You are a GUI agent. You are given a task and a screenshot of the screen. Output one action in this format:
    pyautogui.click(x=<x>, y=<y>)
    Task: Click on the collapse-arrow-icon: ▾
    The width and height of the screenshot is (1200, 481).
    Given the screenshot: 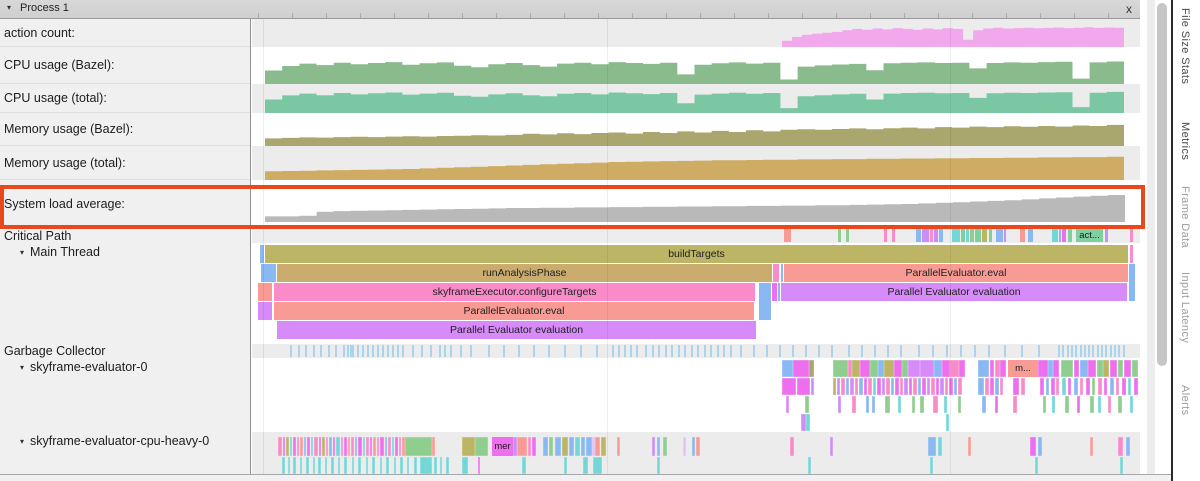 What is the action you would take?
    pyautogui.click(x=9, y=7)
    